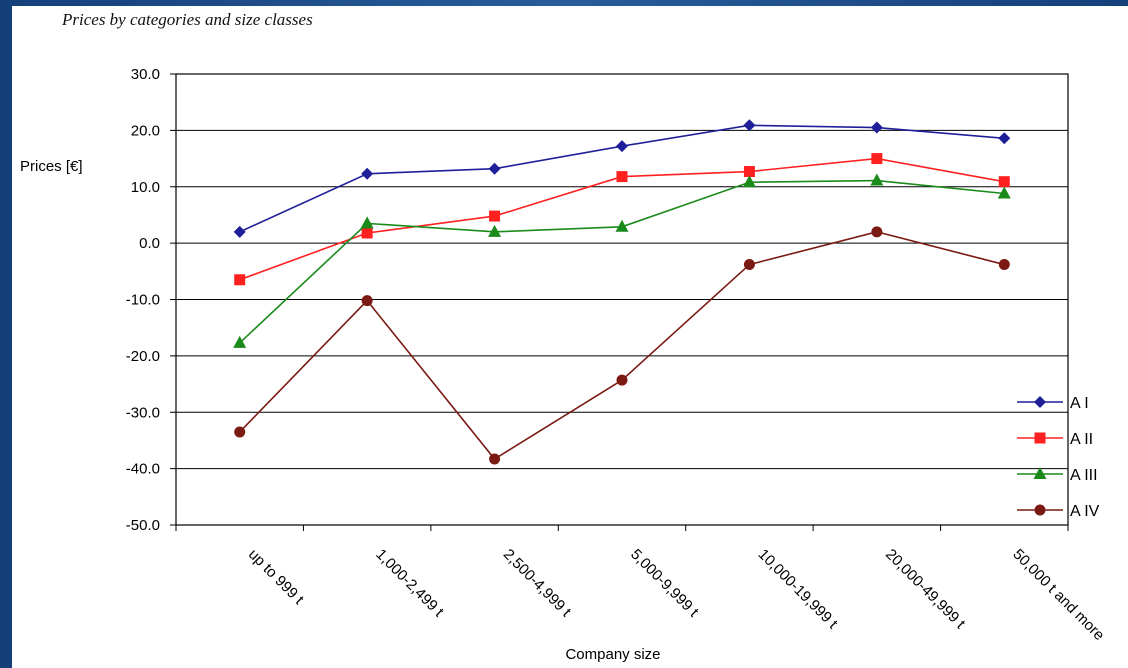 The image size is (1128, 668). What do you see at coordinates (149, 243) in the screenshot?
I see `y-tick-label: 0.0` at bounding box center [149, 243].